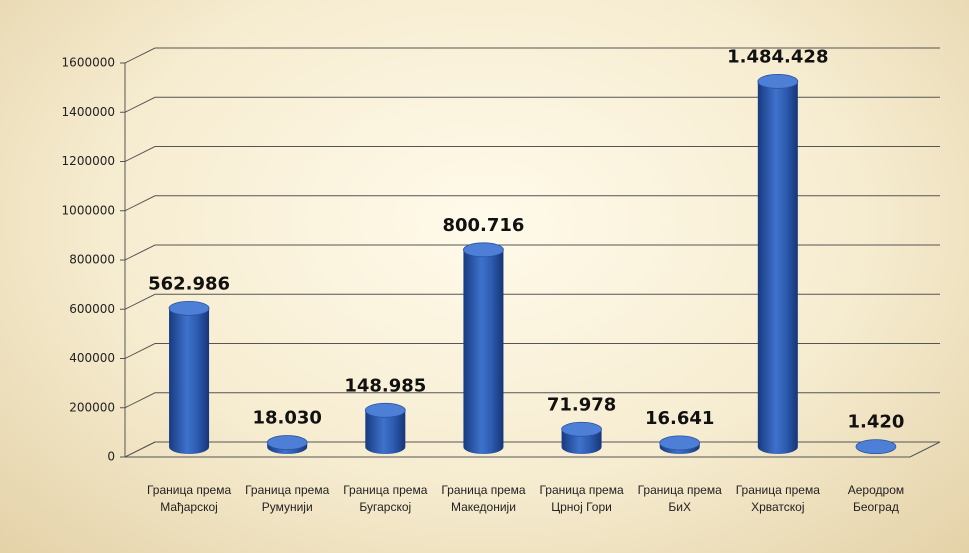  I want to click on x-tick-label: Граница према Мађарској, so click(189, 498).